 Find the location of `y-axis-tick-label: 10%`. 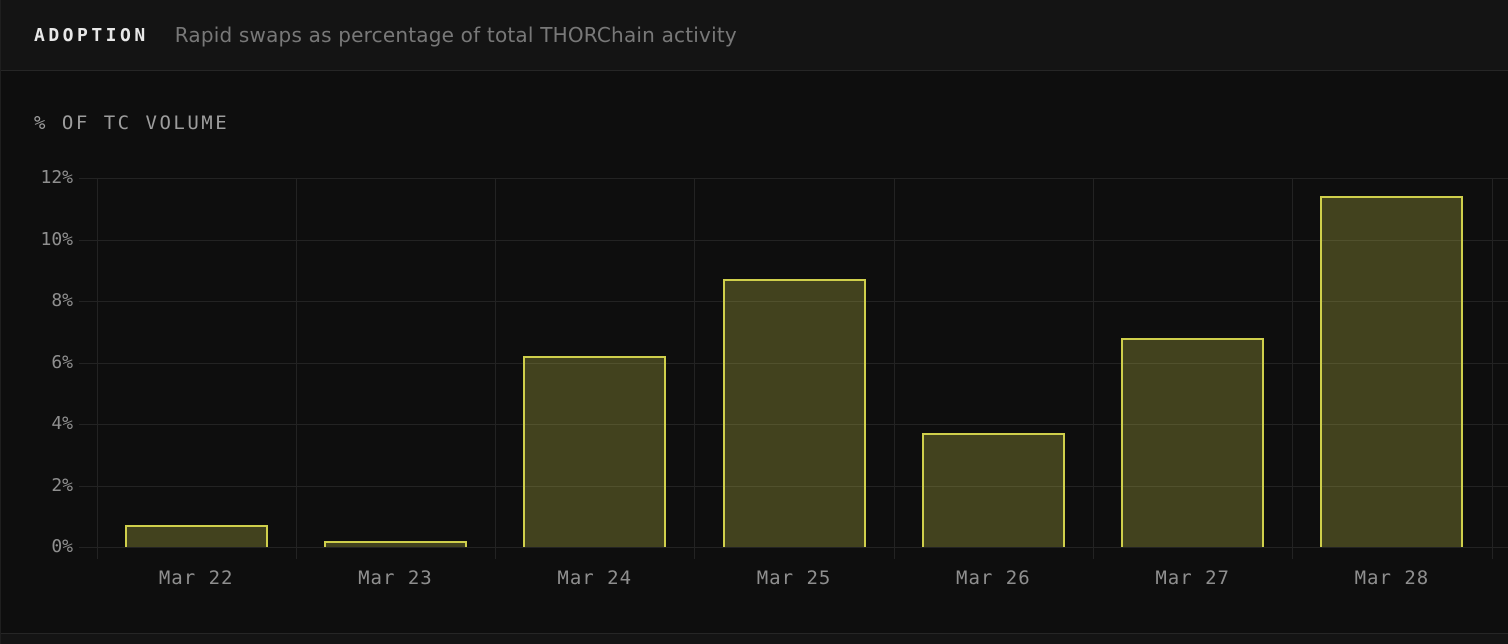

y-axis-tick-label: 10% is located at coordinates (56, 239).